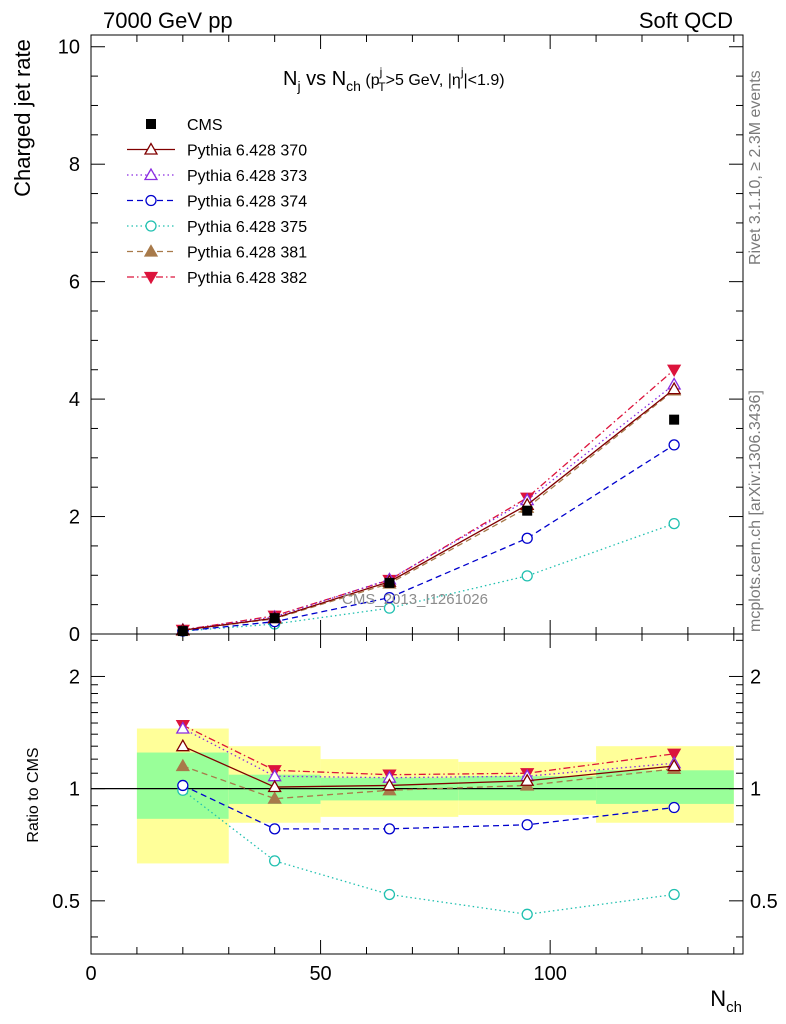  What do you see at coordinates (726, 1001) in the screenshot?
I see `x-axis-label: Nch` at bounding box center [726, 1001].